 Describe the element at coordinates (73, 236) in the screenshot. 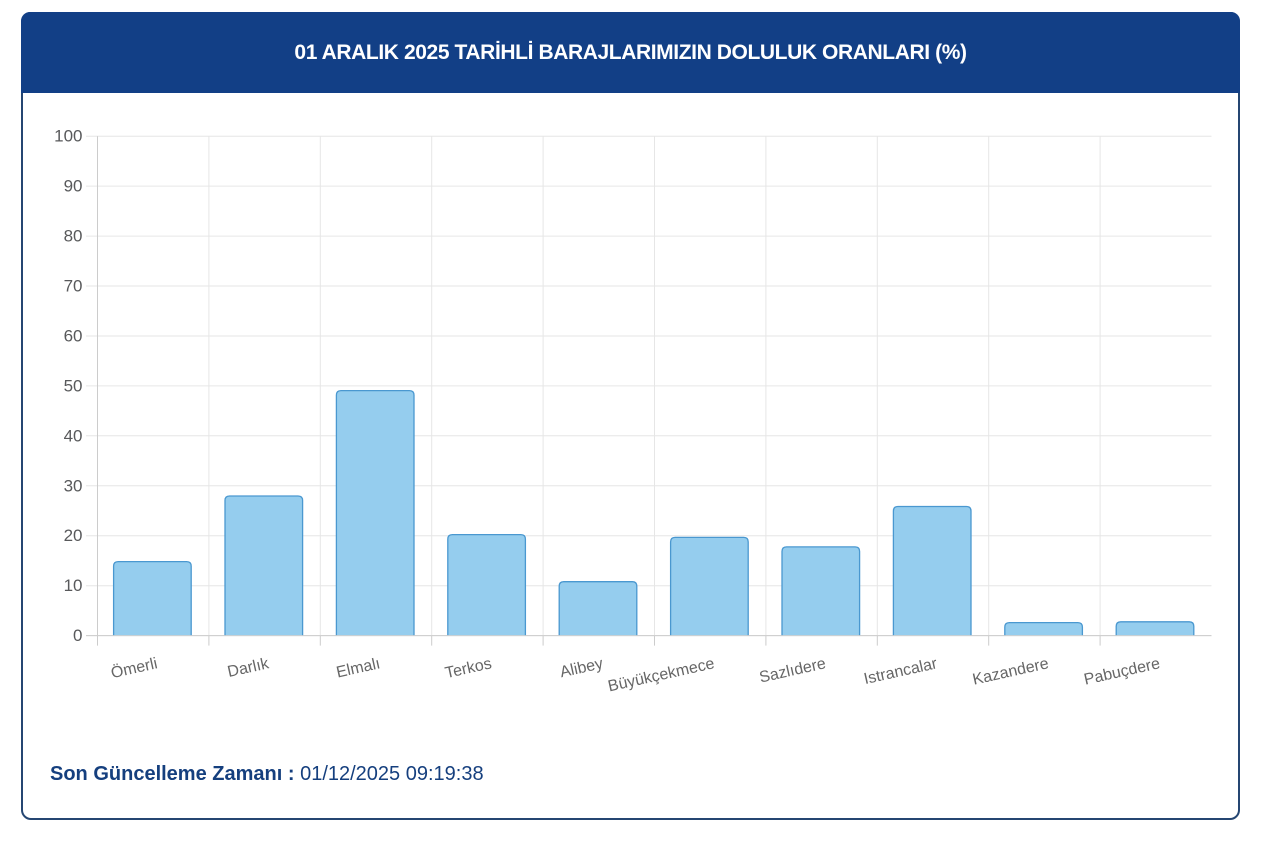

I see `svg-text: 80` at that location.